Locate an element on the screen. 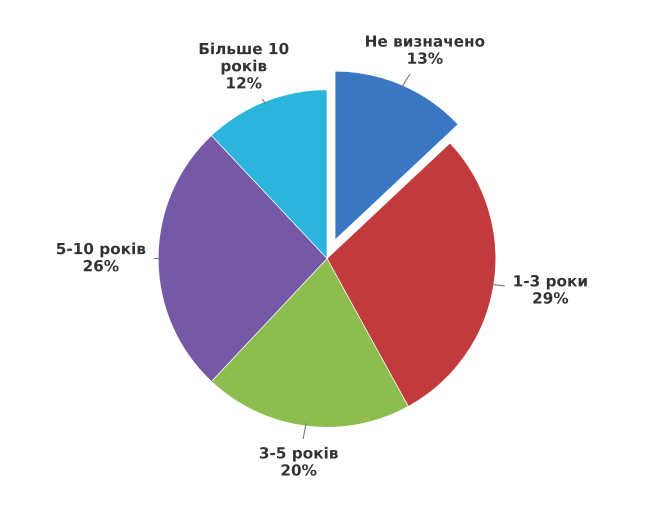 The width and height of the screenshot is (654, 517). slice-label: 5-10 років is located at coordinates (101, 250).